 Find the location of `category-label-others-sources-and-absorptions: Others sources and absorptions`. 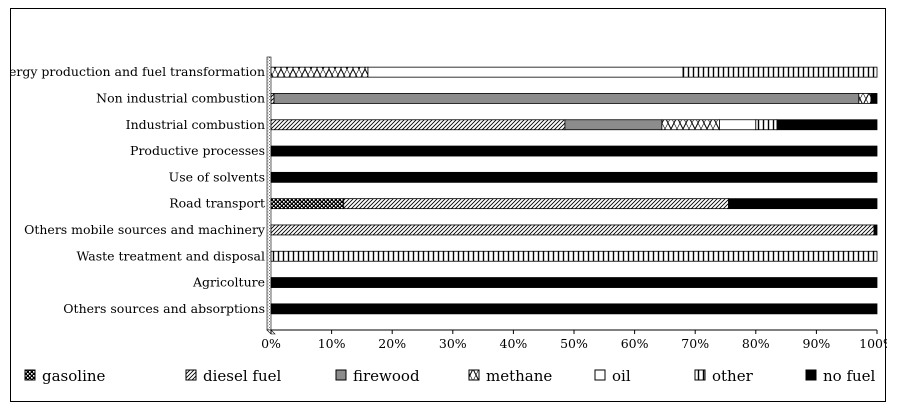

category-label-others-sources-and-absorptions: Others sources and absorptions is located at coordinates (164, 308).